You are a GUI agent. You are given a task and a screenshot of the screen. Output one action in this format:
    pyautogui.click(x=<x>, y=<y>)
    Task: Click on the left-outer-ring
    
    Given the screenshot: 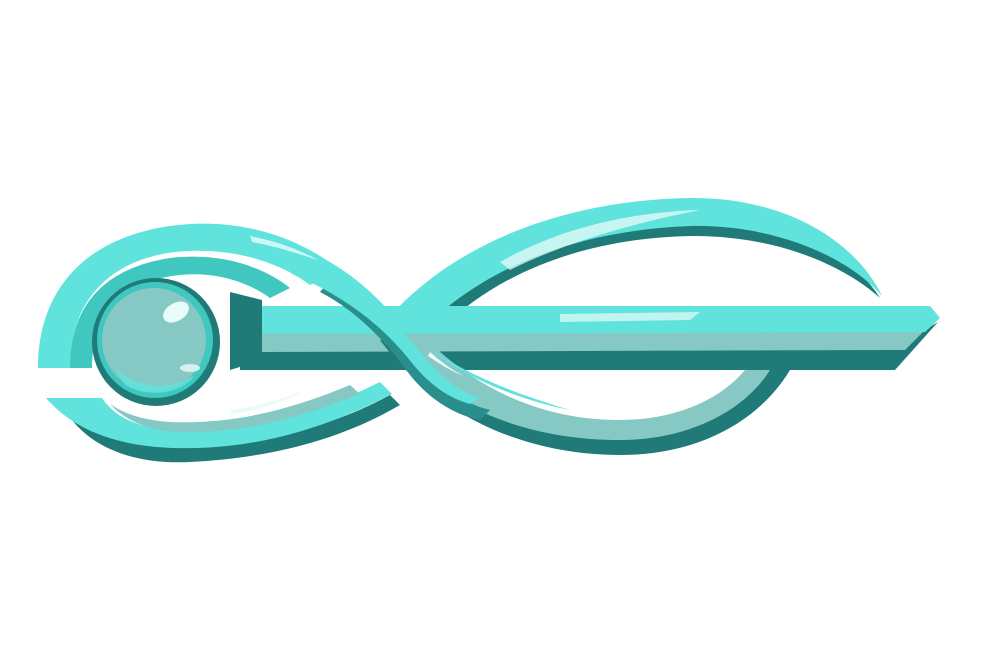 What is the action you would take?
    pyautogui.click(x=219, y=343)
    